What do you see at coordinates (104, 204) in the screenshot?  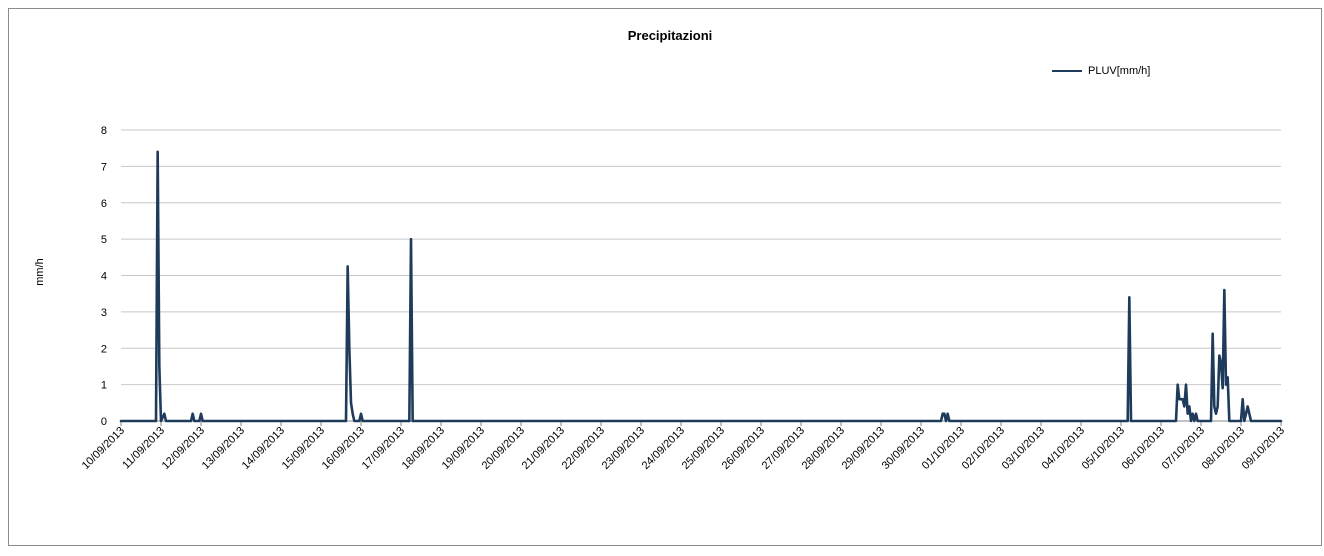 I see `y-tick-label: 6` at bounding box center [104, 204].